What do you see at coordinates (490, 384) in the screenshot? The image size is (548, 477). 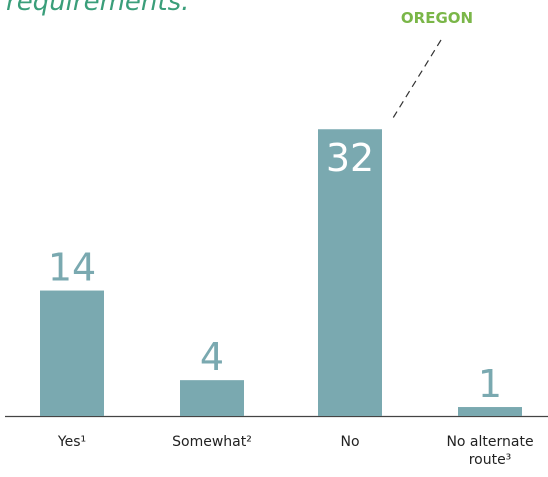 I see `data-label: 1` at bounding box center [490, 384].